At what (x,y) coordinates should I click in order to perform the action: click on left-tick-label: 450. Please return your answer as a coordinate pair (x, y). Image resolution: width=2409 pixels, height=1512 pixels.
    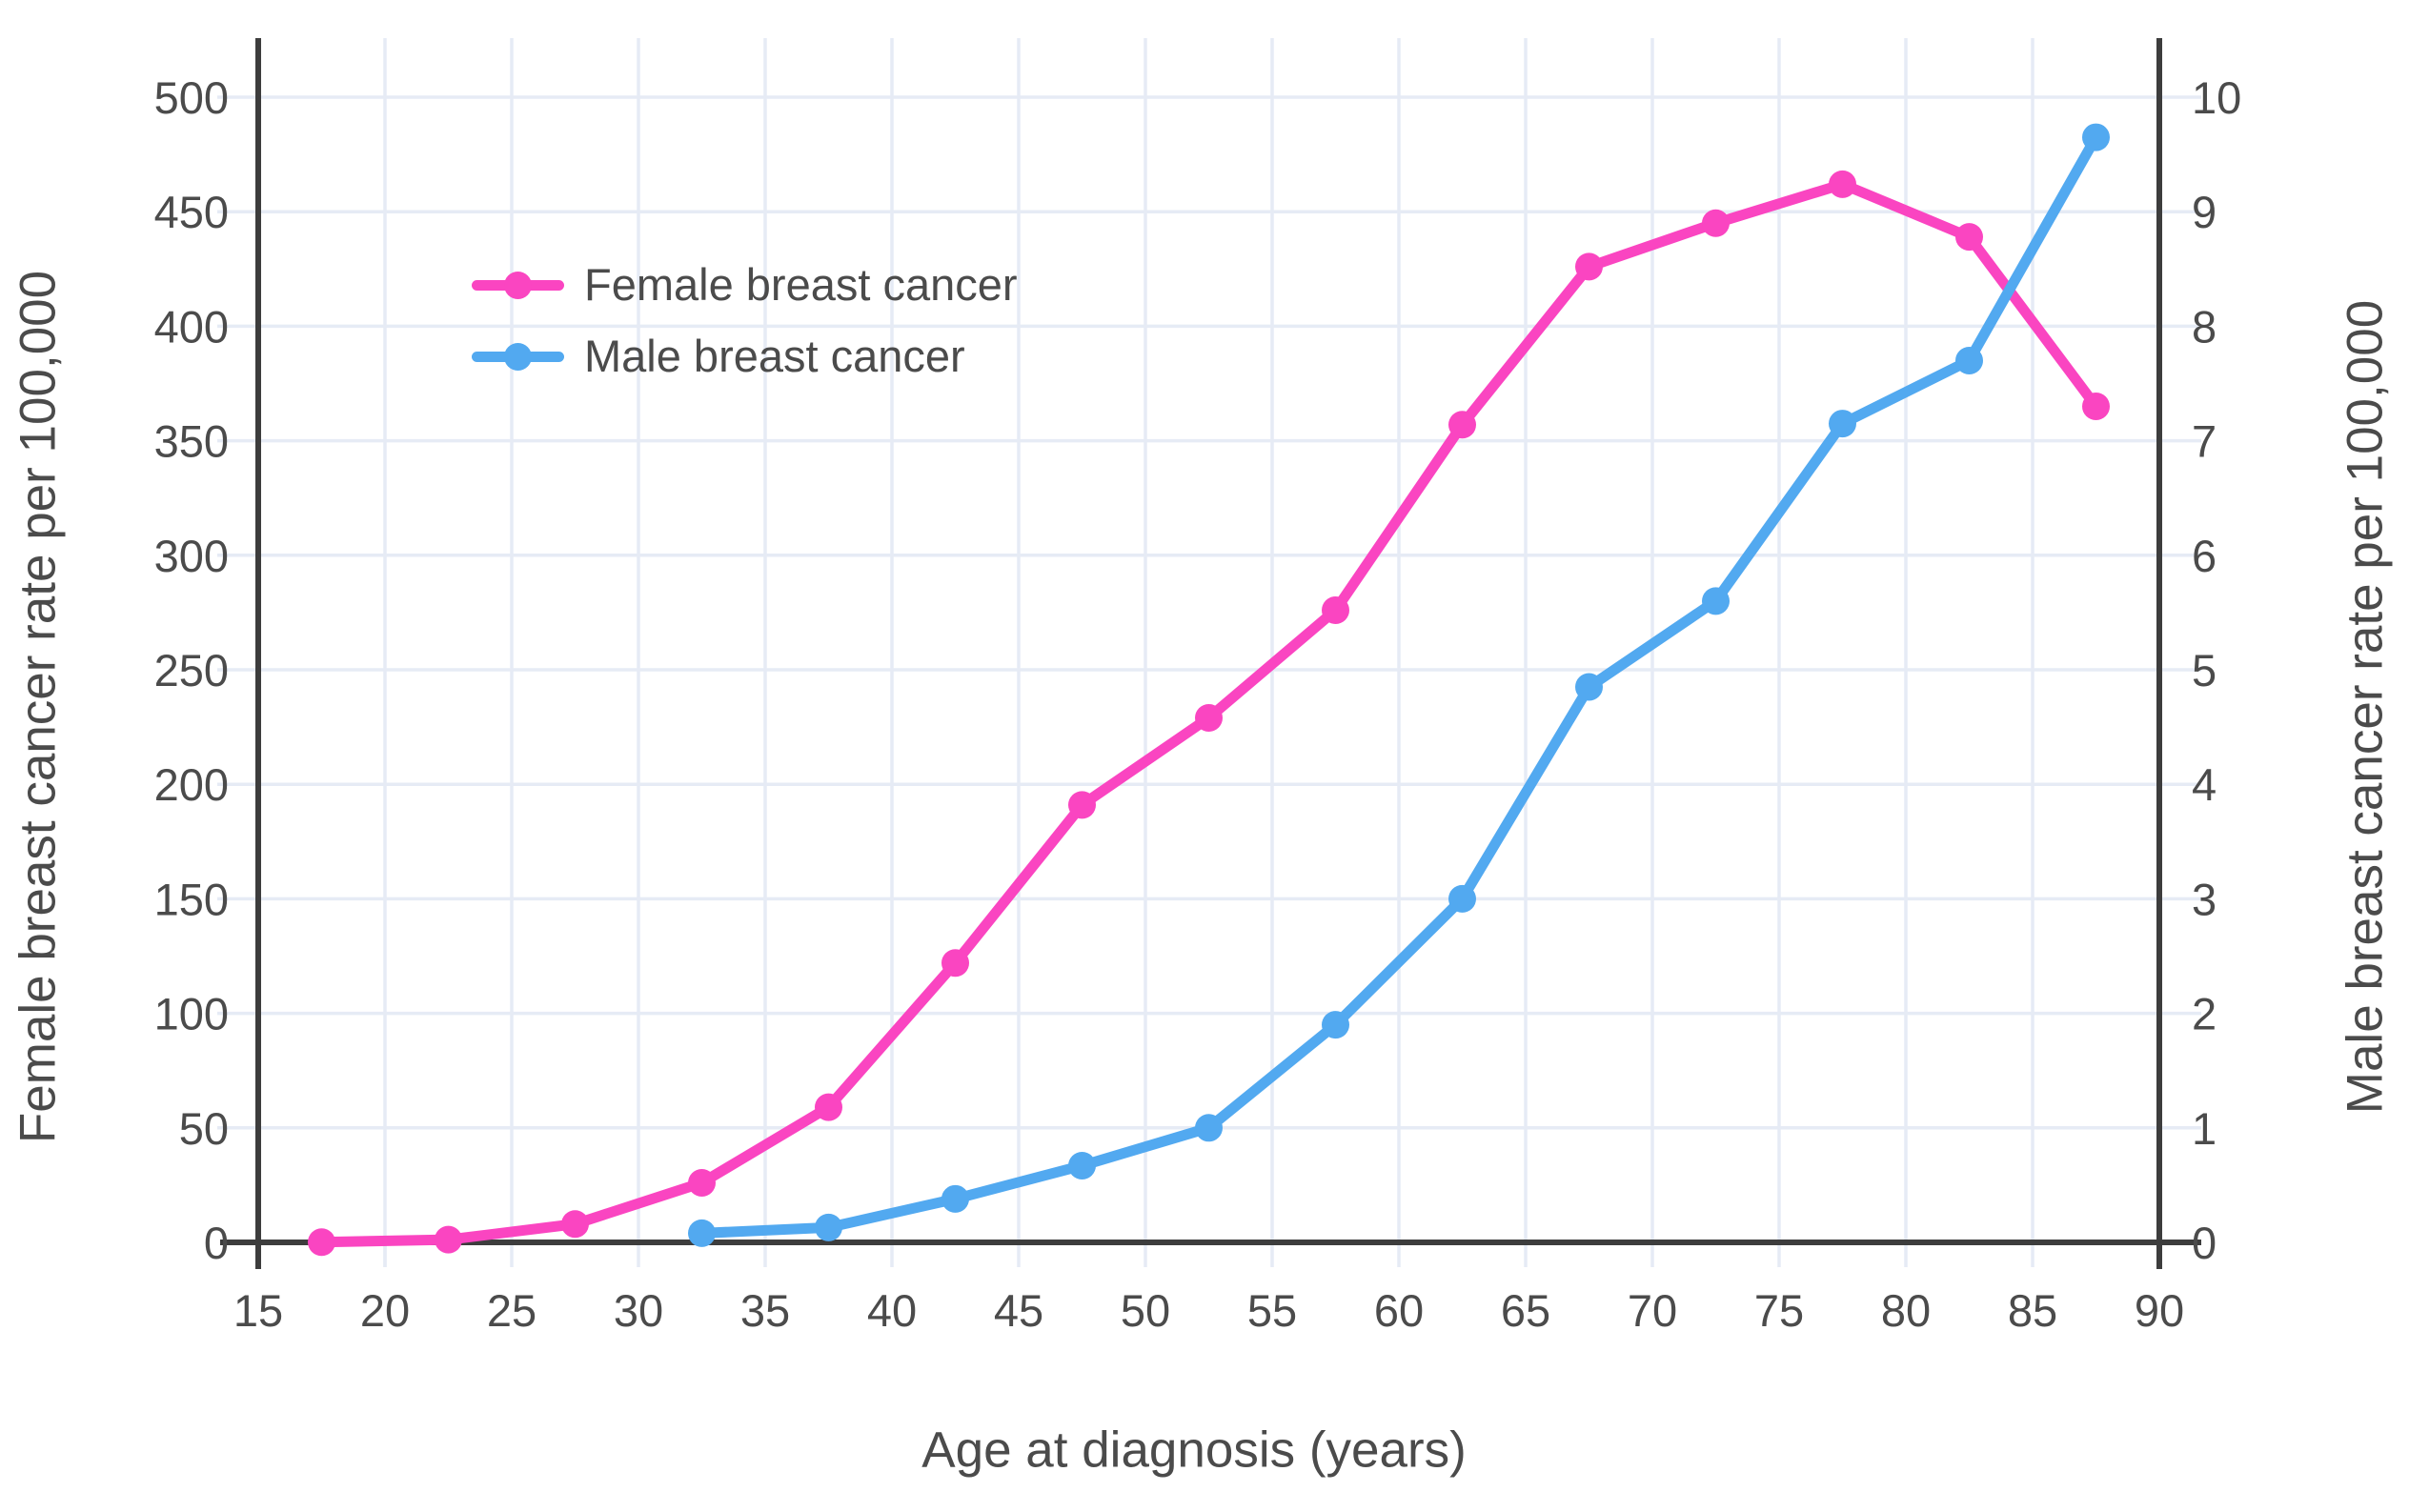
    Looking at the image, I should click on (191, 212).